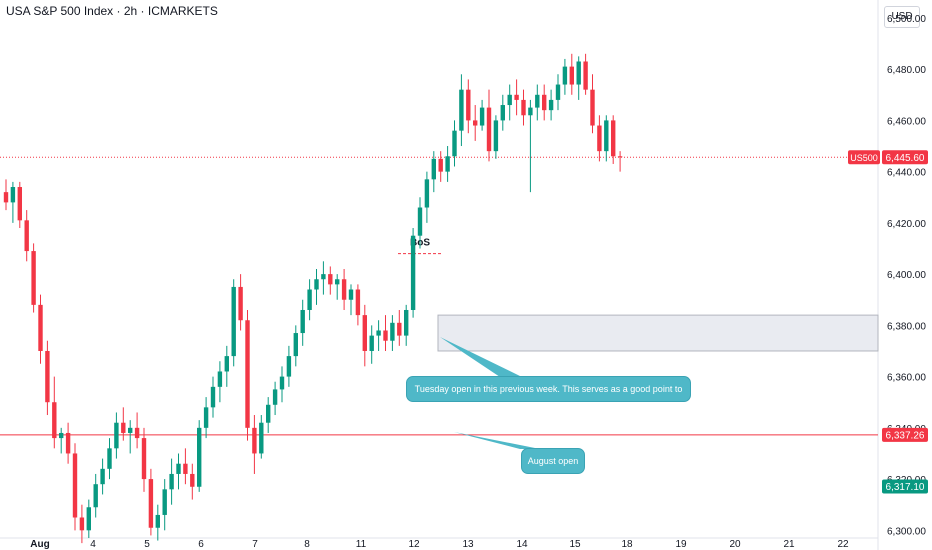 Image resolution: width=932 pixels, height=550 pixels. I want to click on currency-selector: USD, so click(902, 17).